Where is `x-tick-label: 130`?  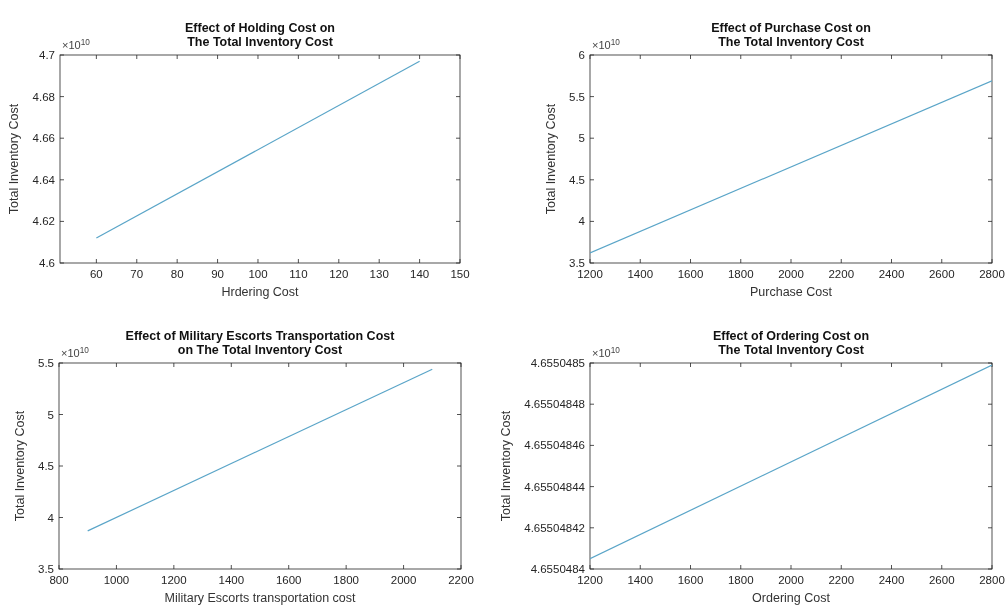
x-tick-label: 130 is located at coordinates (379, 274).